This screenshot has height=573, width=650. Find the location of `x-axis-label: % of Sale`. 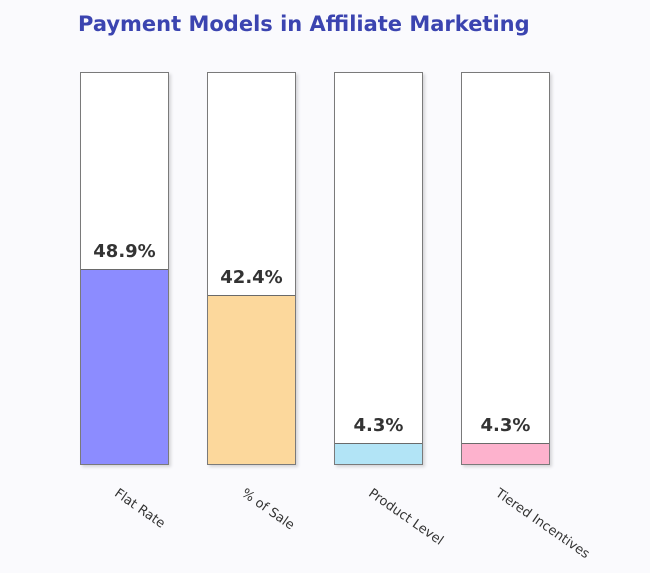

x-axis-label: % of Sale is located at coordinates (267, 510).